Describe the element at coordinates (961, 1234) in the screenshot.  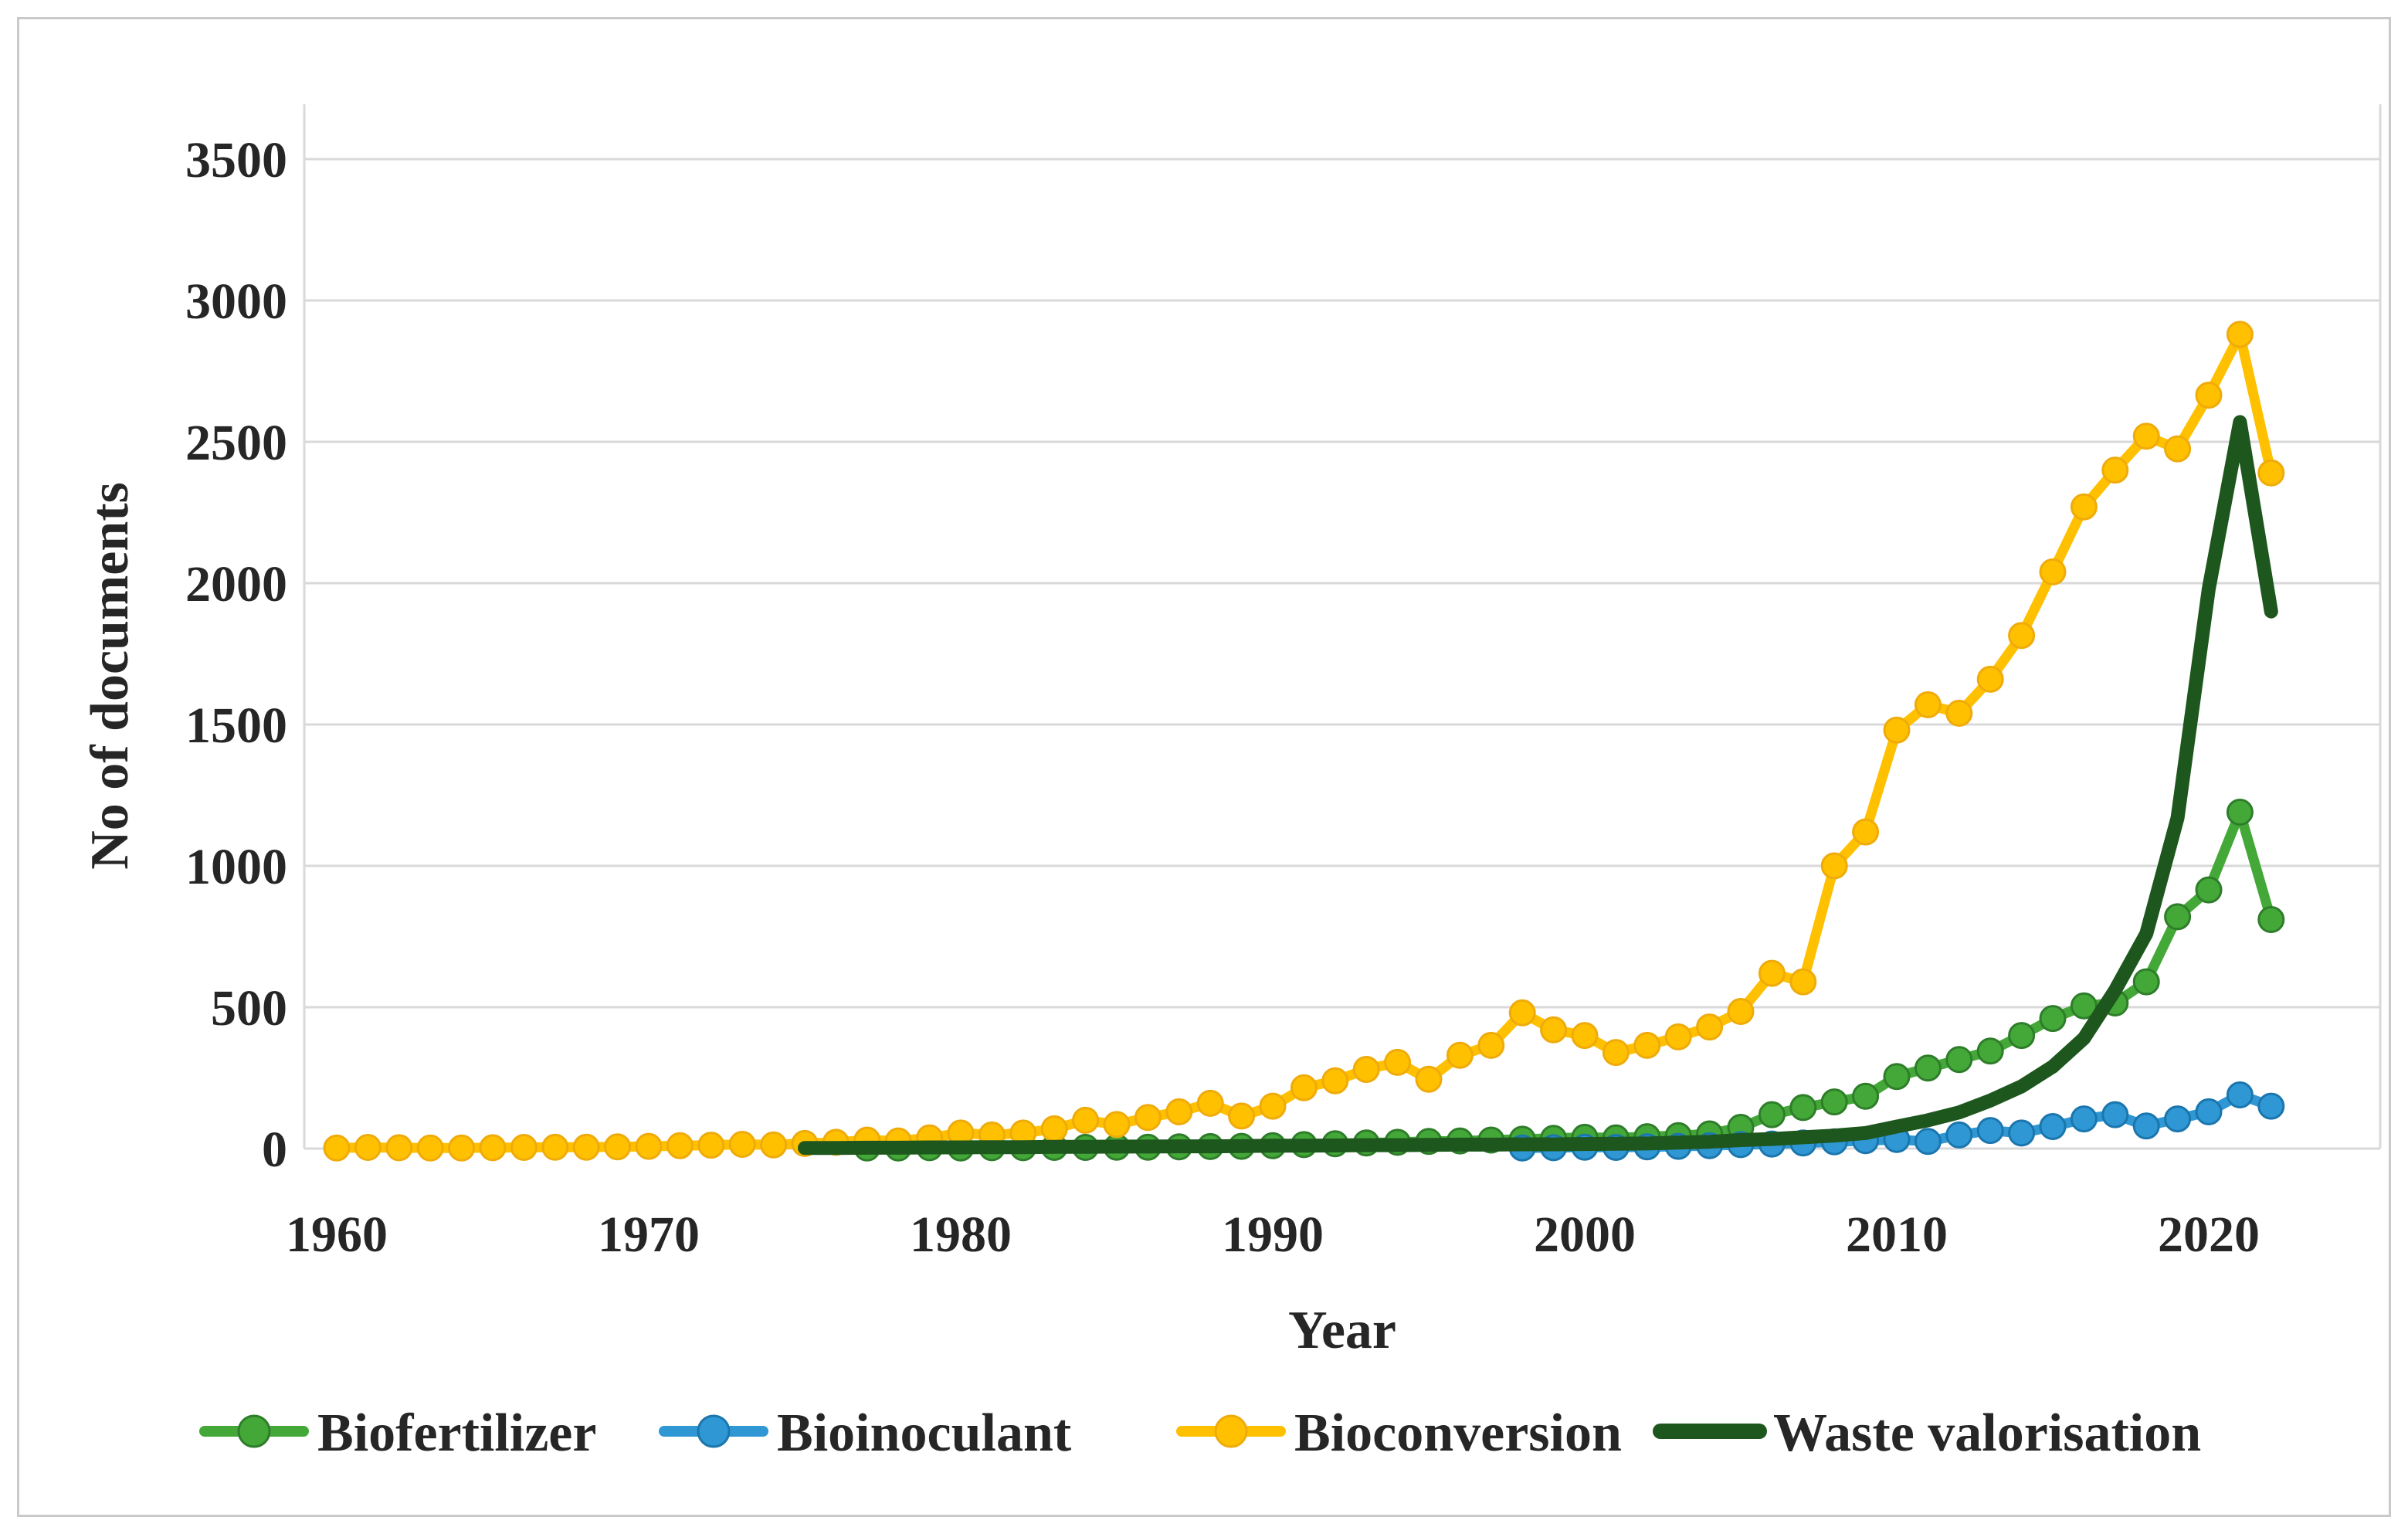
I see `x-tick-1980: 1980` at that location.